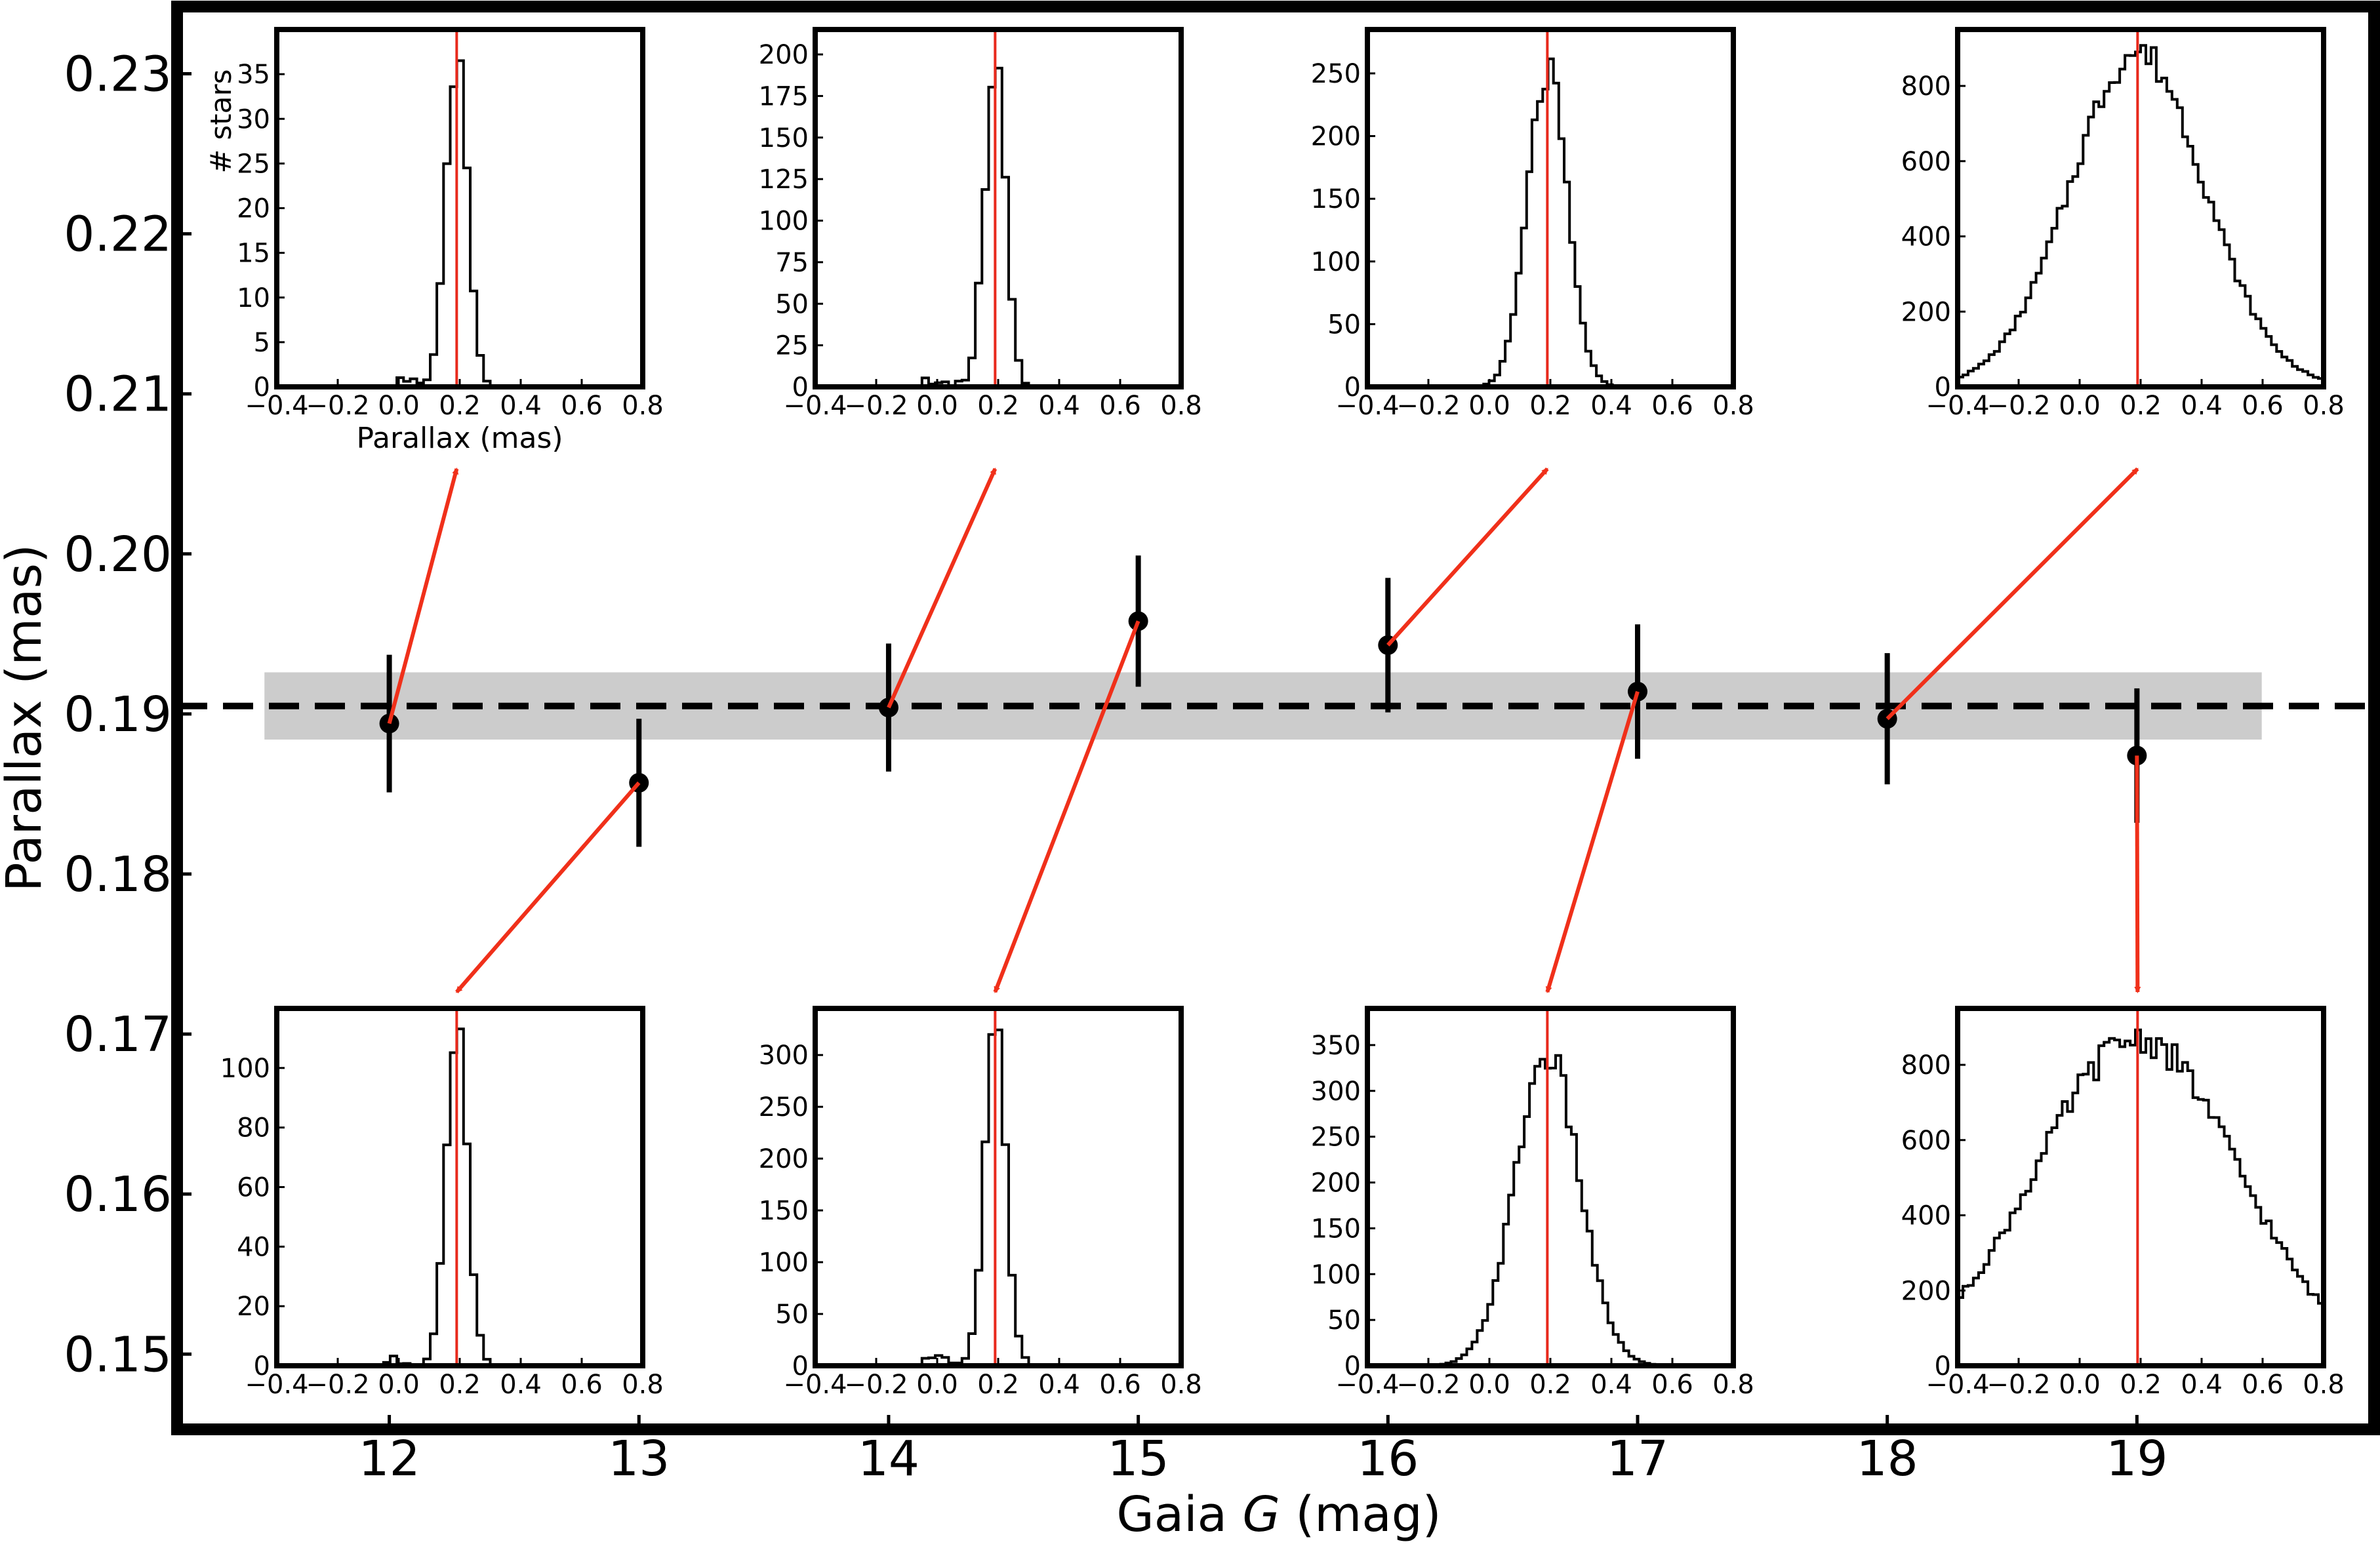  What do you see at coordinates (639, 1459) in the screenshot?
I see `x-tick-label: 13` at bounding box center [639, 1459].